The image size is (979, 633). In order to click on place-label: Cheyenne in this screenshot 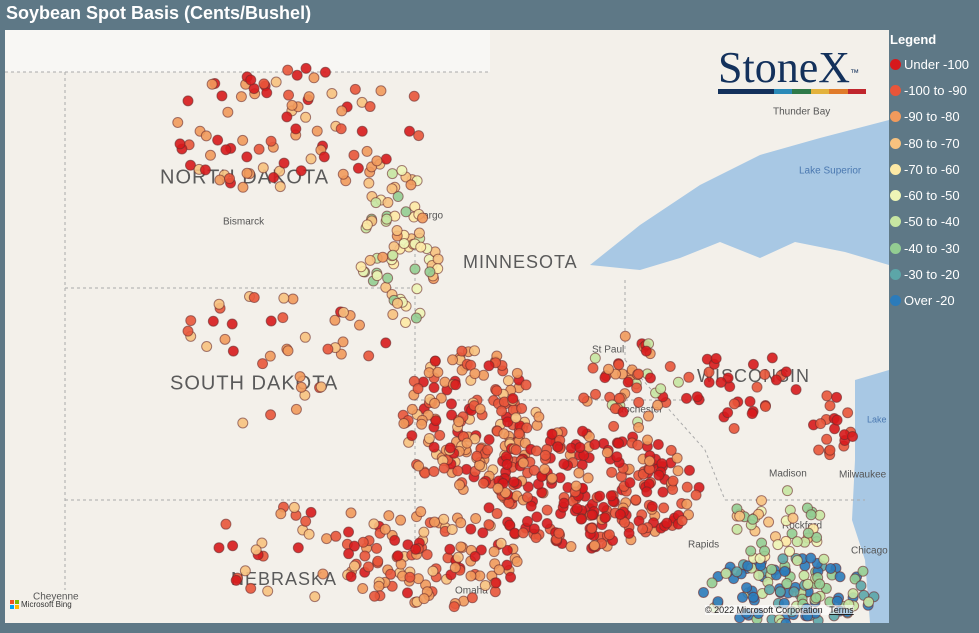, I will do `click(56, 597)`.